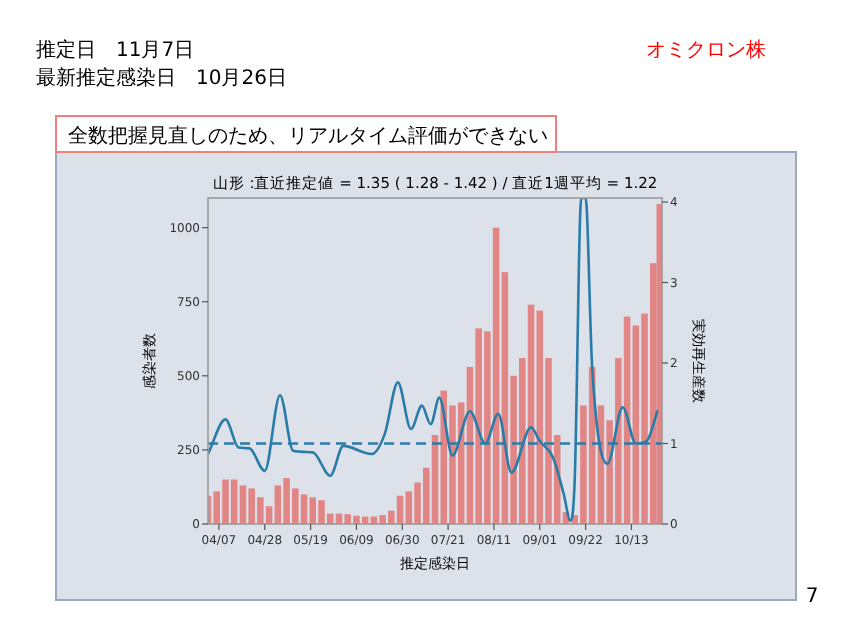 Image resolution: width=854 pixels, height=640 pixels. I want to click on text: オミクロン株, so click(706, 50).